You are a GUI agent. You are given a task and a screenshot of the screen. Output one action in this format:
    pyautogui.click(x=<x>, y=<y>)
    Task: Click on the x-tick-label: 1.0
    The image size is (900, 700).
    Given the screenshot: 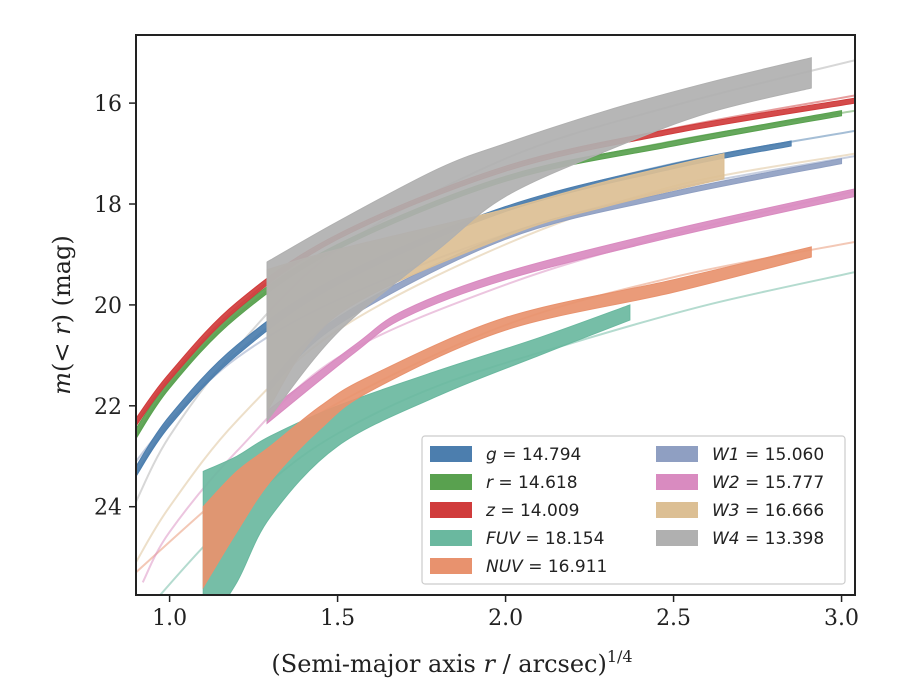 What is the action you would take?
    pyautogui.click(x=169, y=618)
    